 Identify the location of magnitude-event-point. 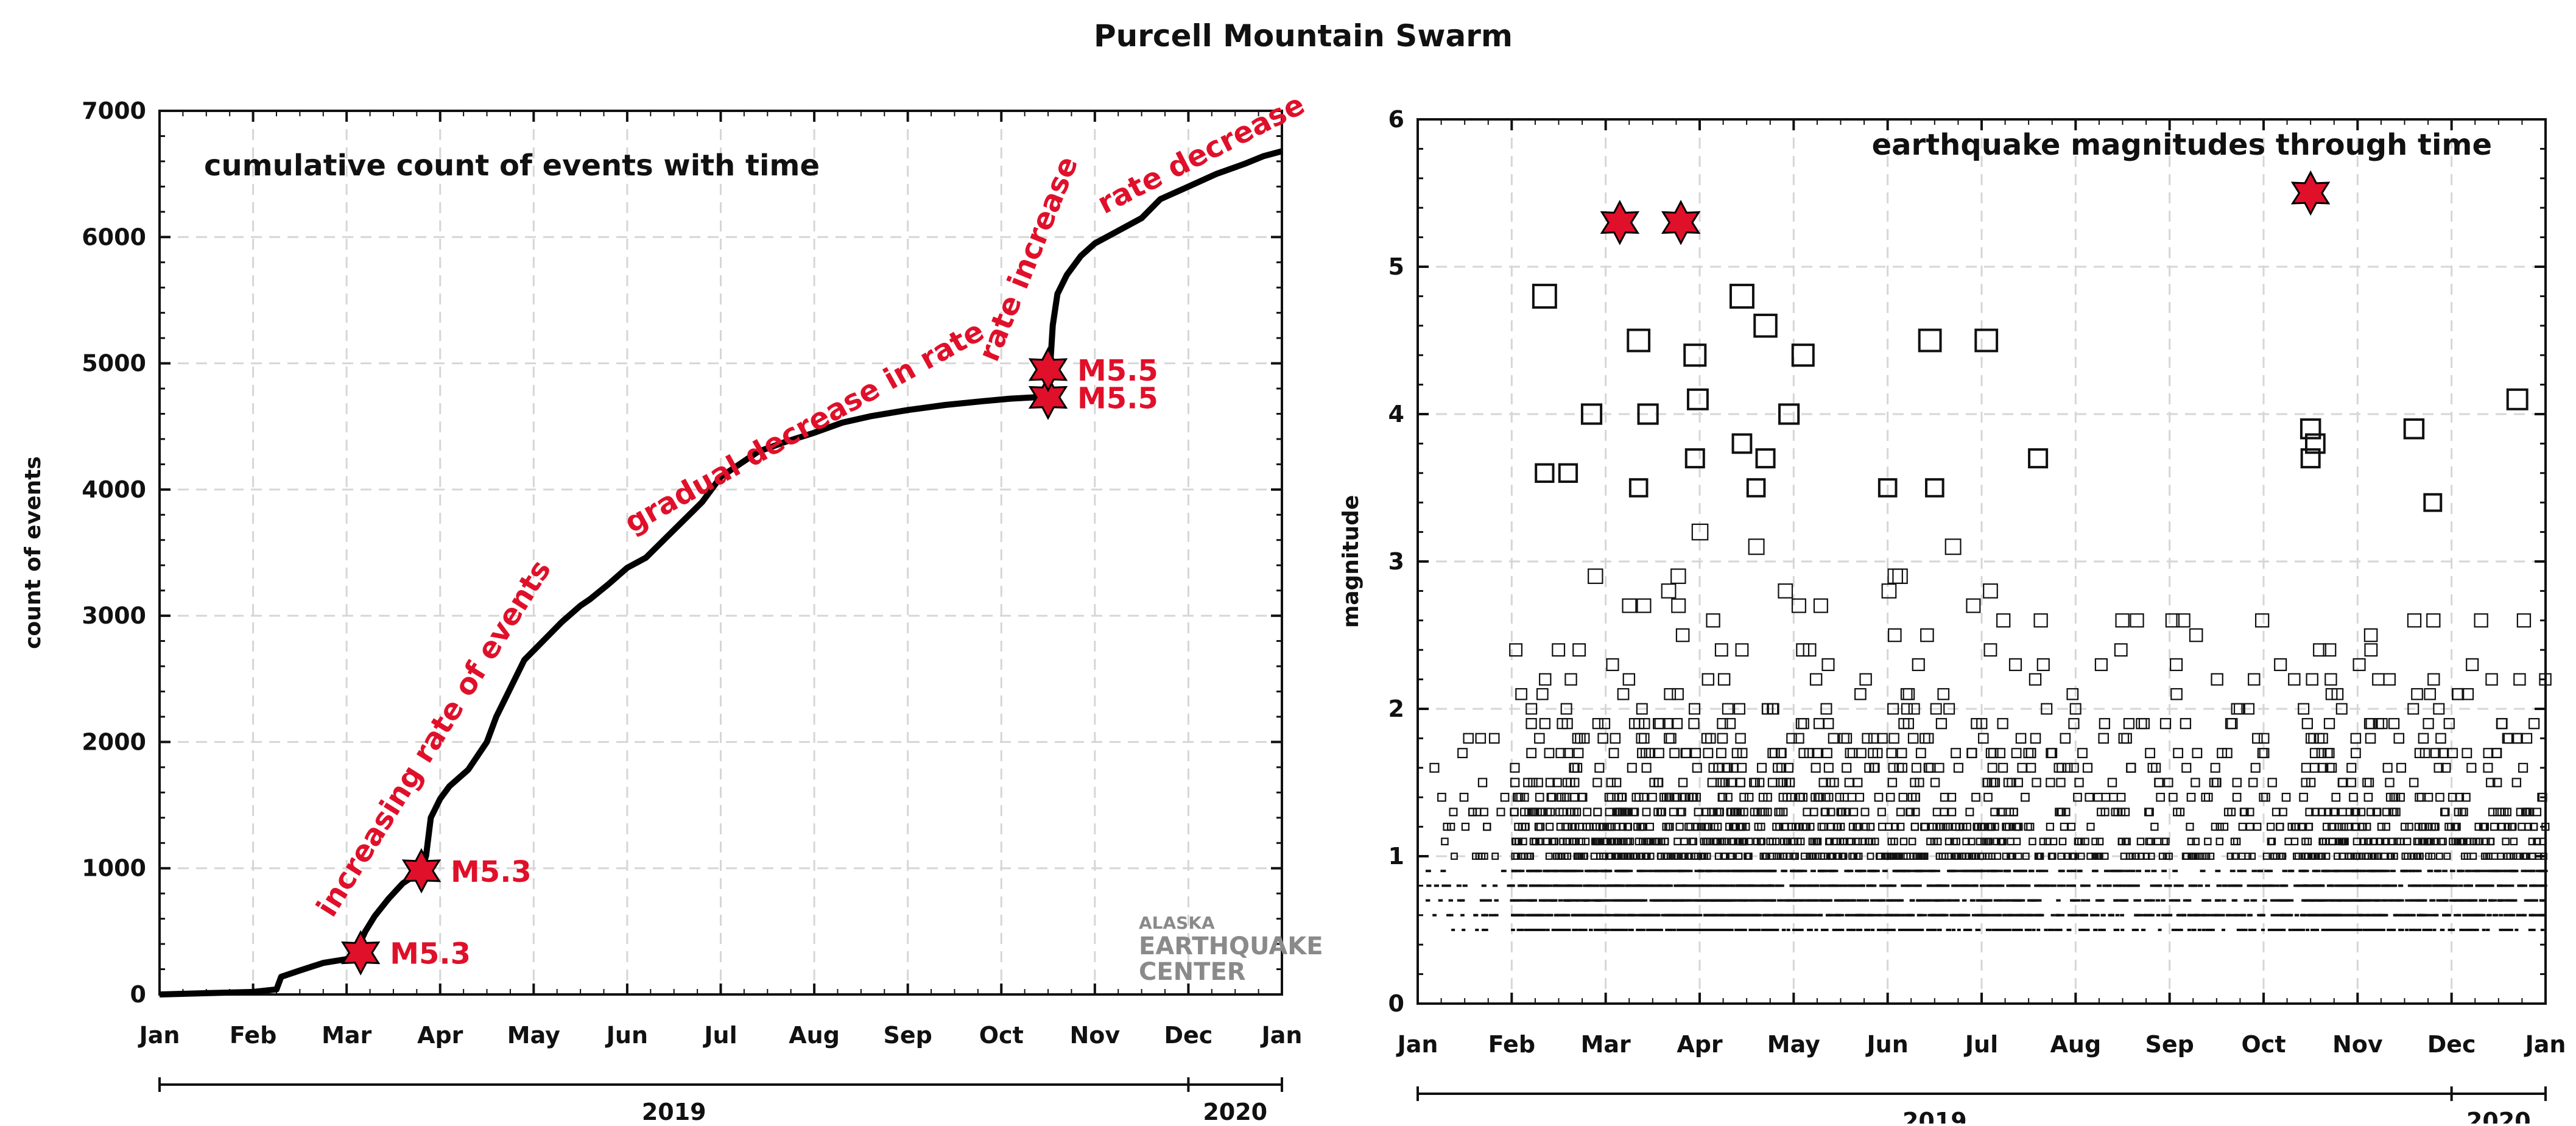
(1765, 326).